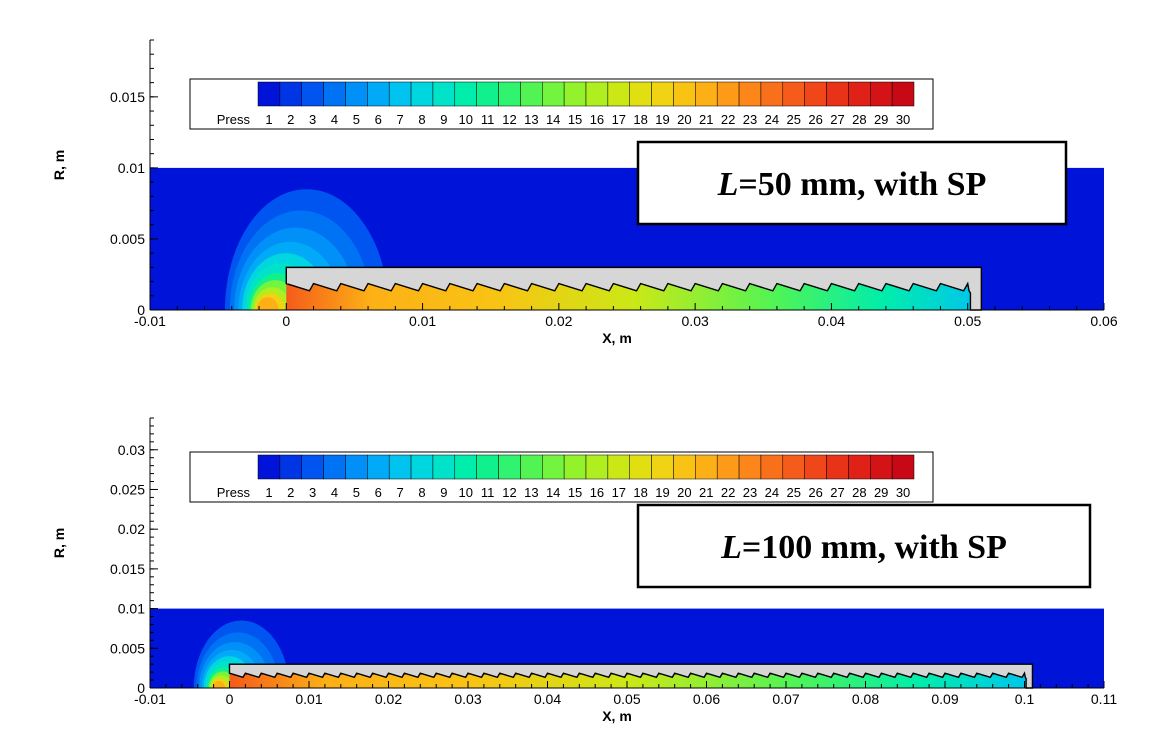 Image resolution: width=1170 pixels, height=745 pixels. Describe the element at coordinates (467, 699) in the screenshot. I see `x-tick-label: 0.03` at that location.